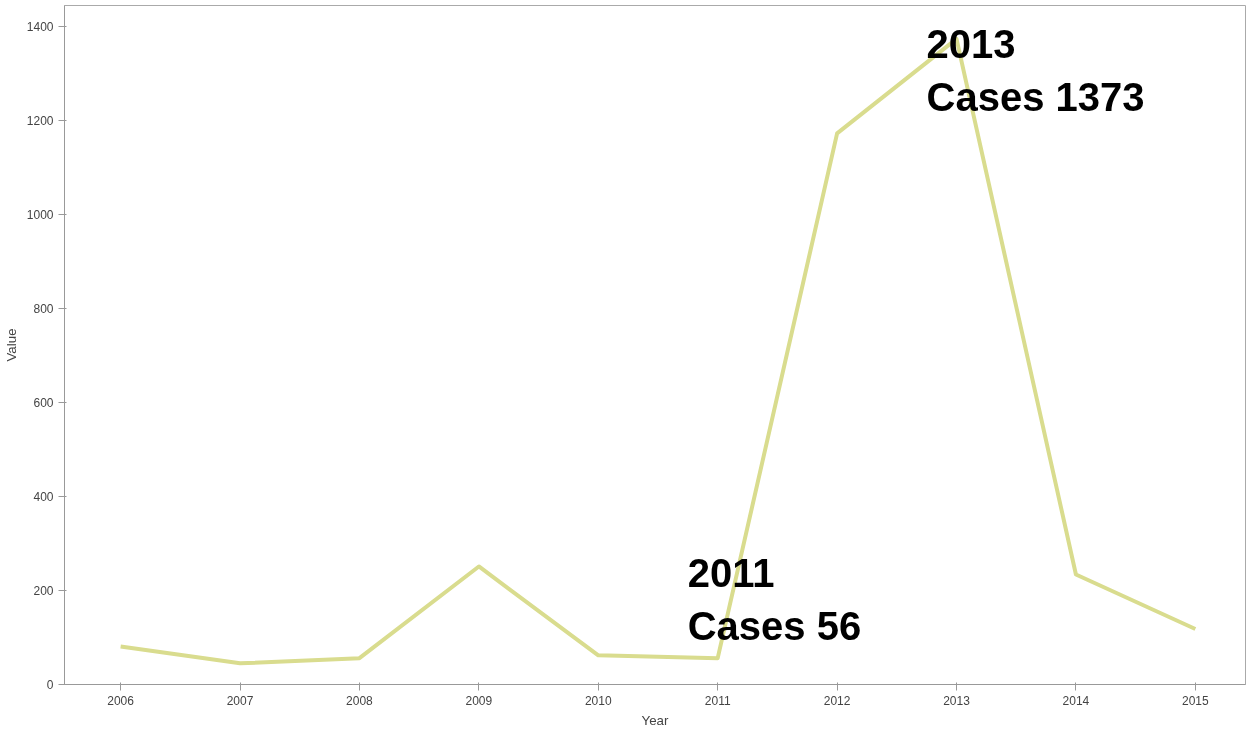 This screenshot has height=735, width=1255. I want to click on y-tick-label: 800, so click(43, 308).